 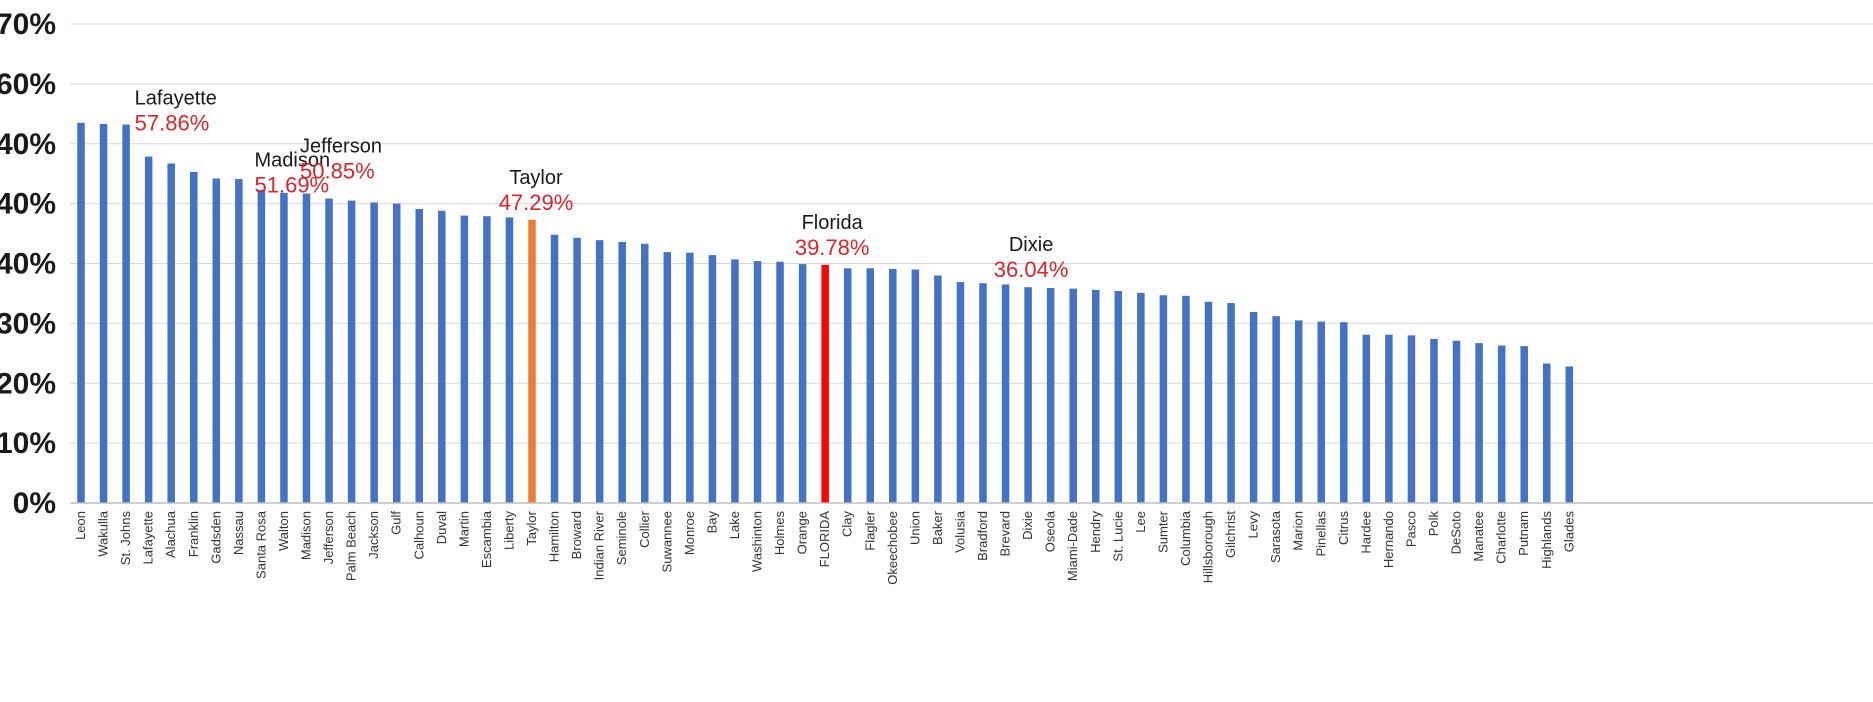 I want to click on x-tick-label: Columbia, so click(x=1185, y=538).